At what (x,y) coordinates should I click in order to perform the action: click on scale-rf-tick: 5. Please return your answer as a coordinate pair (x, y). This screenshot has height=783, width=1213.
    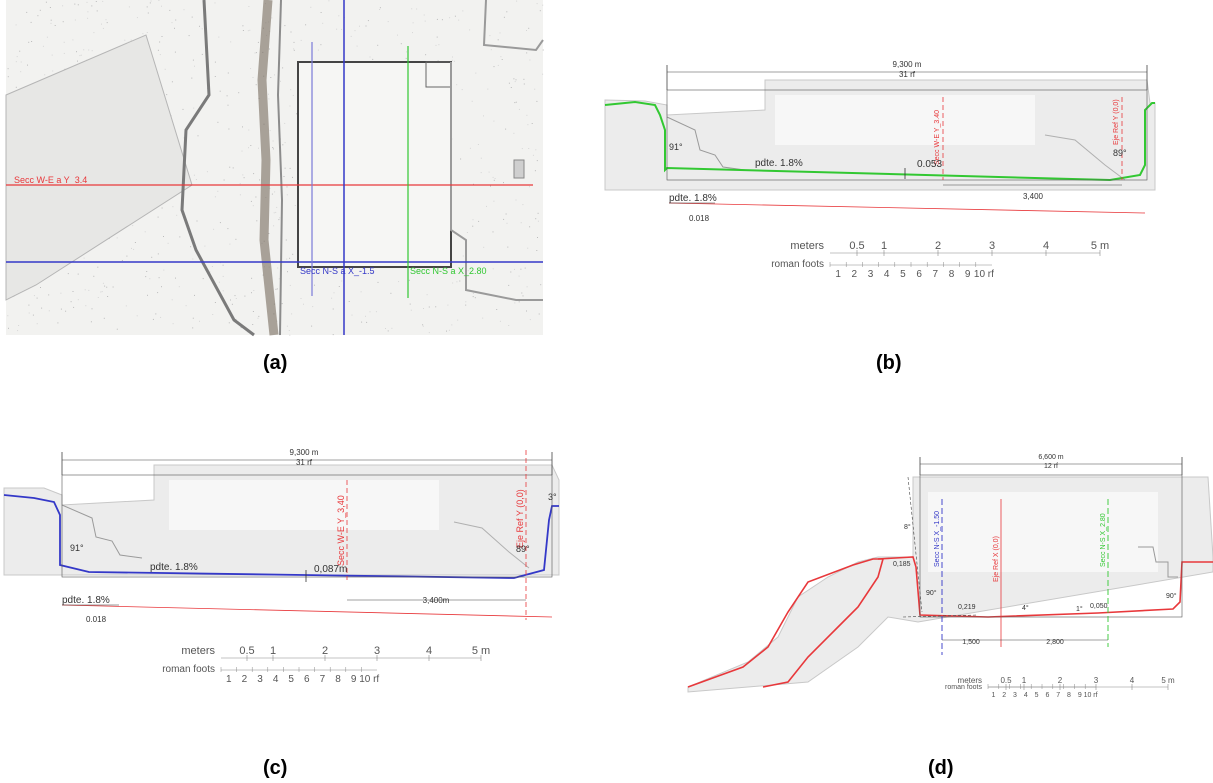
    Looking at the image, I should click on (291, 679).